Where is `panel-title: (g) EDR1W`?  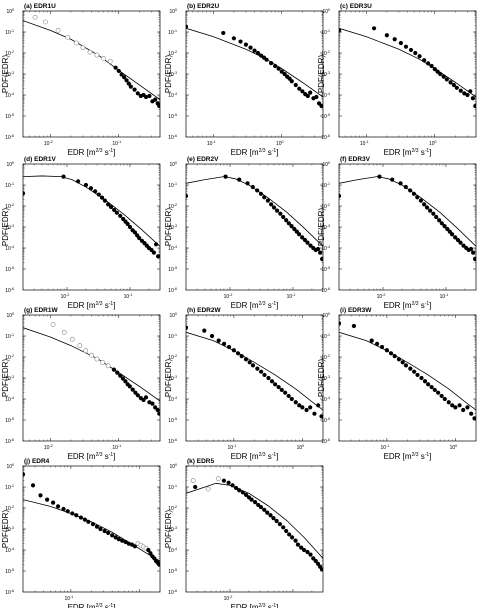 panel-title: (g) EDR1W is located at coordinates (41, 310).